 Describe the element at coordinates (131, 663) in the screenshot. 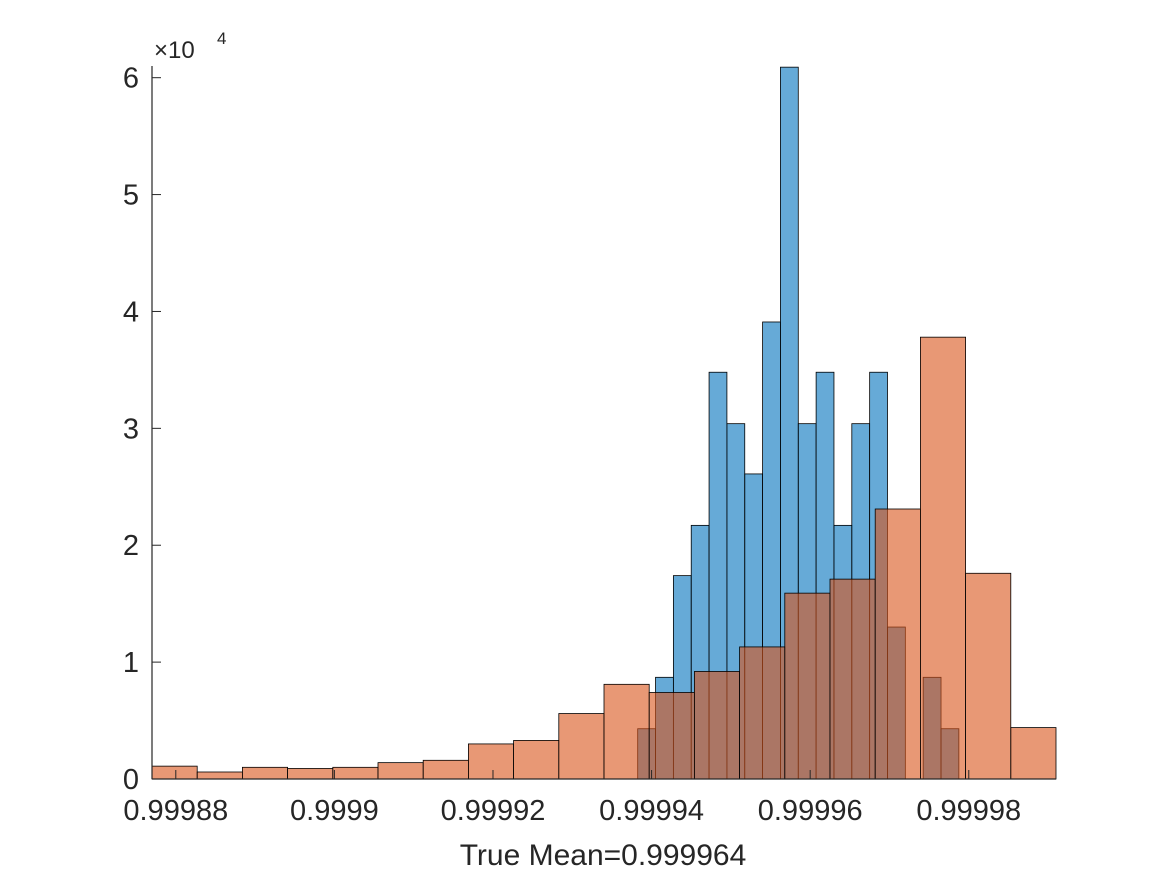

I see `y-tick-label: 1` at that location.